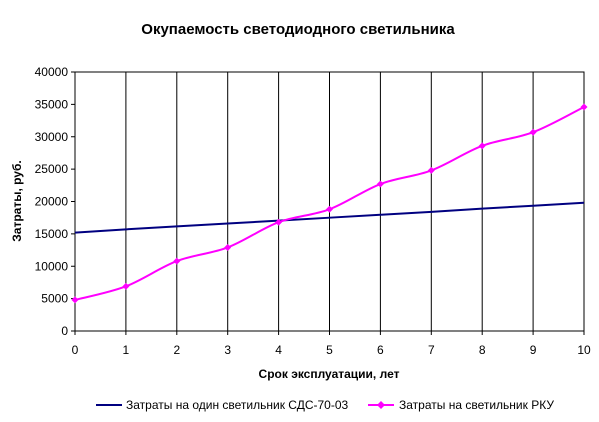 The image size is (599, 422). What do you see at coordinates (329, 374) in the screenshot?
I see `x-axis-label: Срок эксплуатации, лет` at bounding box center [329, 374].